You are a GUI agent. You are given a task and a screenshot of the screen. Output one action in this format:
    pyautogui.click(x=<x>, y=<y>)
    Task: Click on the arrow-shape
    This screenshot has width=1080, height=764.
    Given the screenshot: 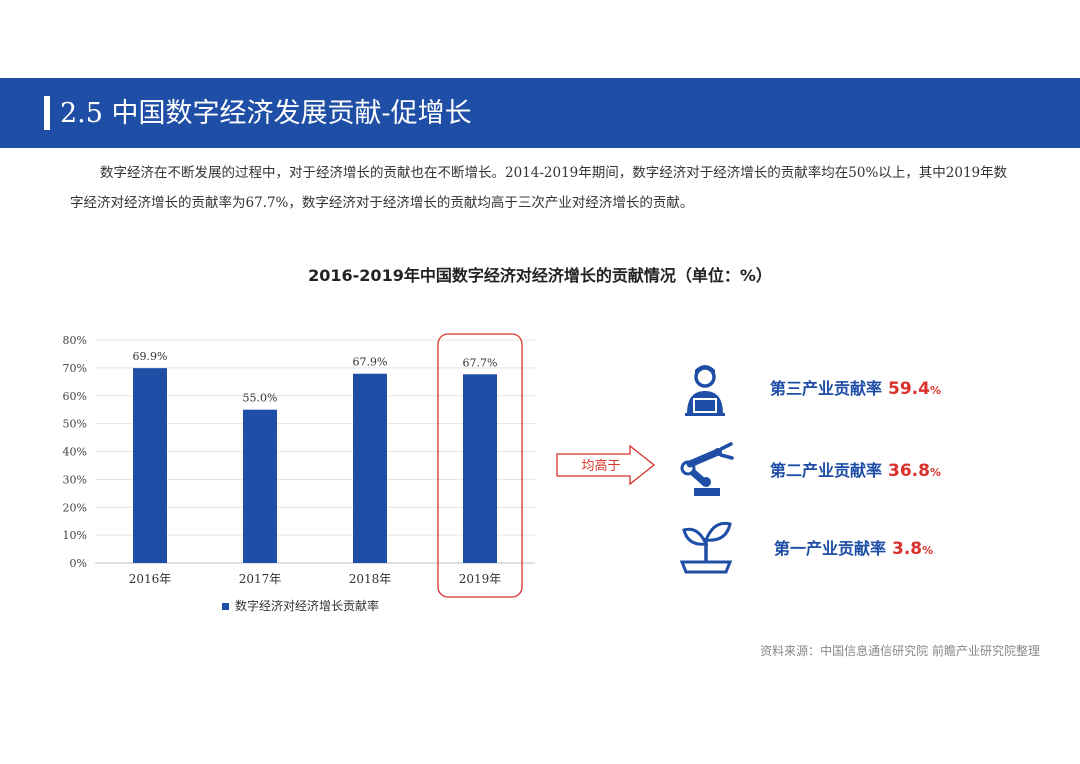 What is the action you would take?
    pyautogui.click(x=606, y=465)
    